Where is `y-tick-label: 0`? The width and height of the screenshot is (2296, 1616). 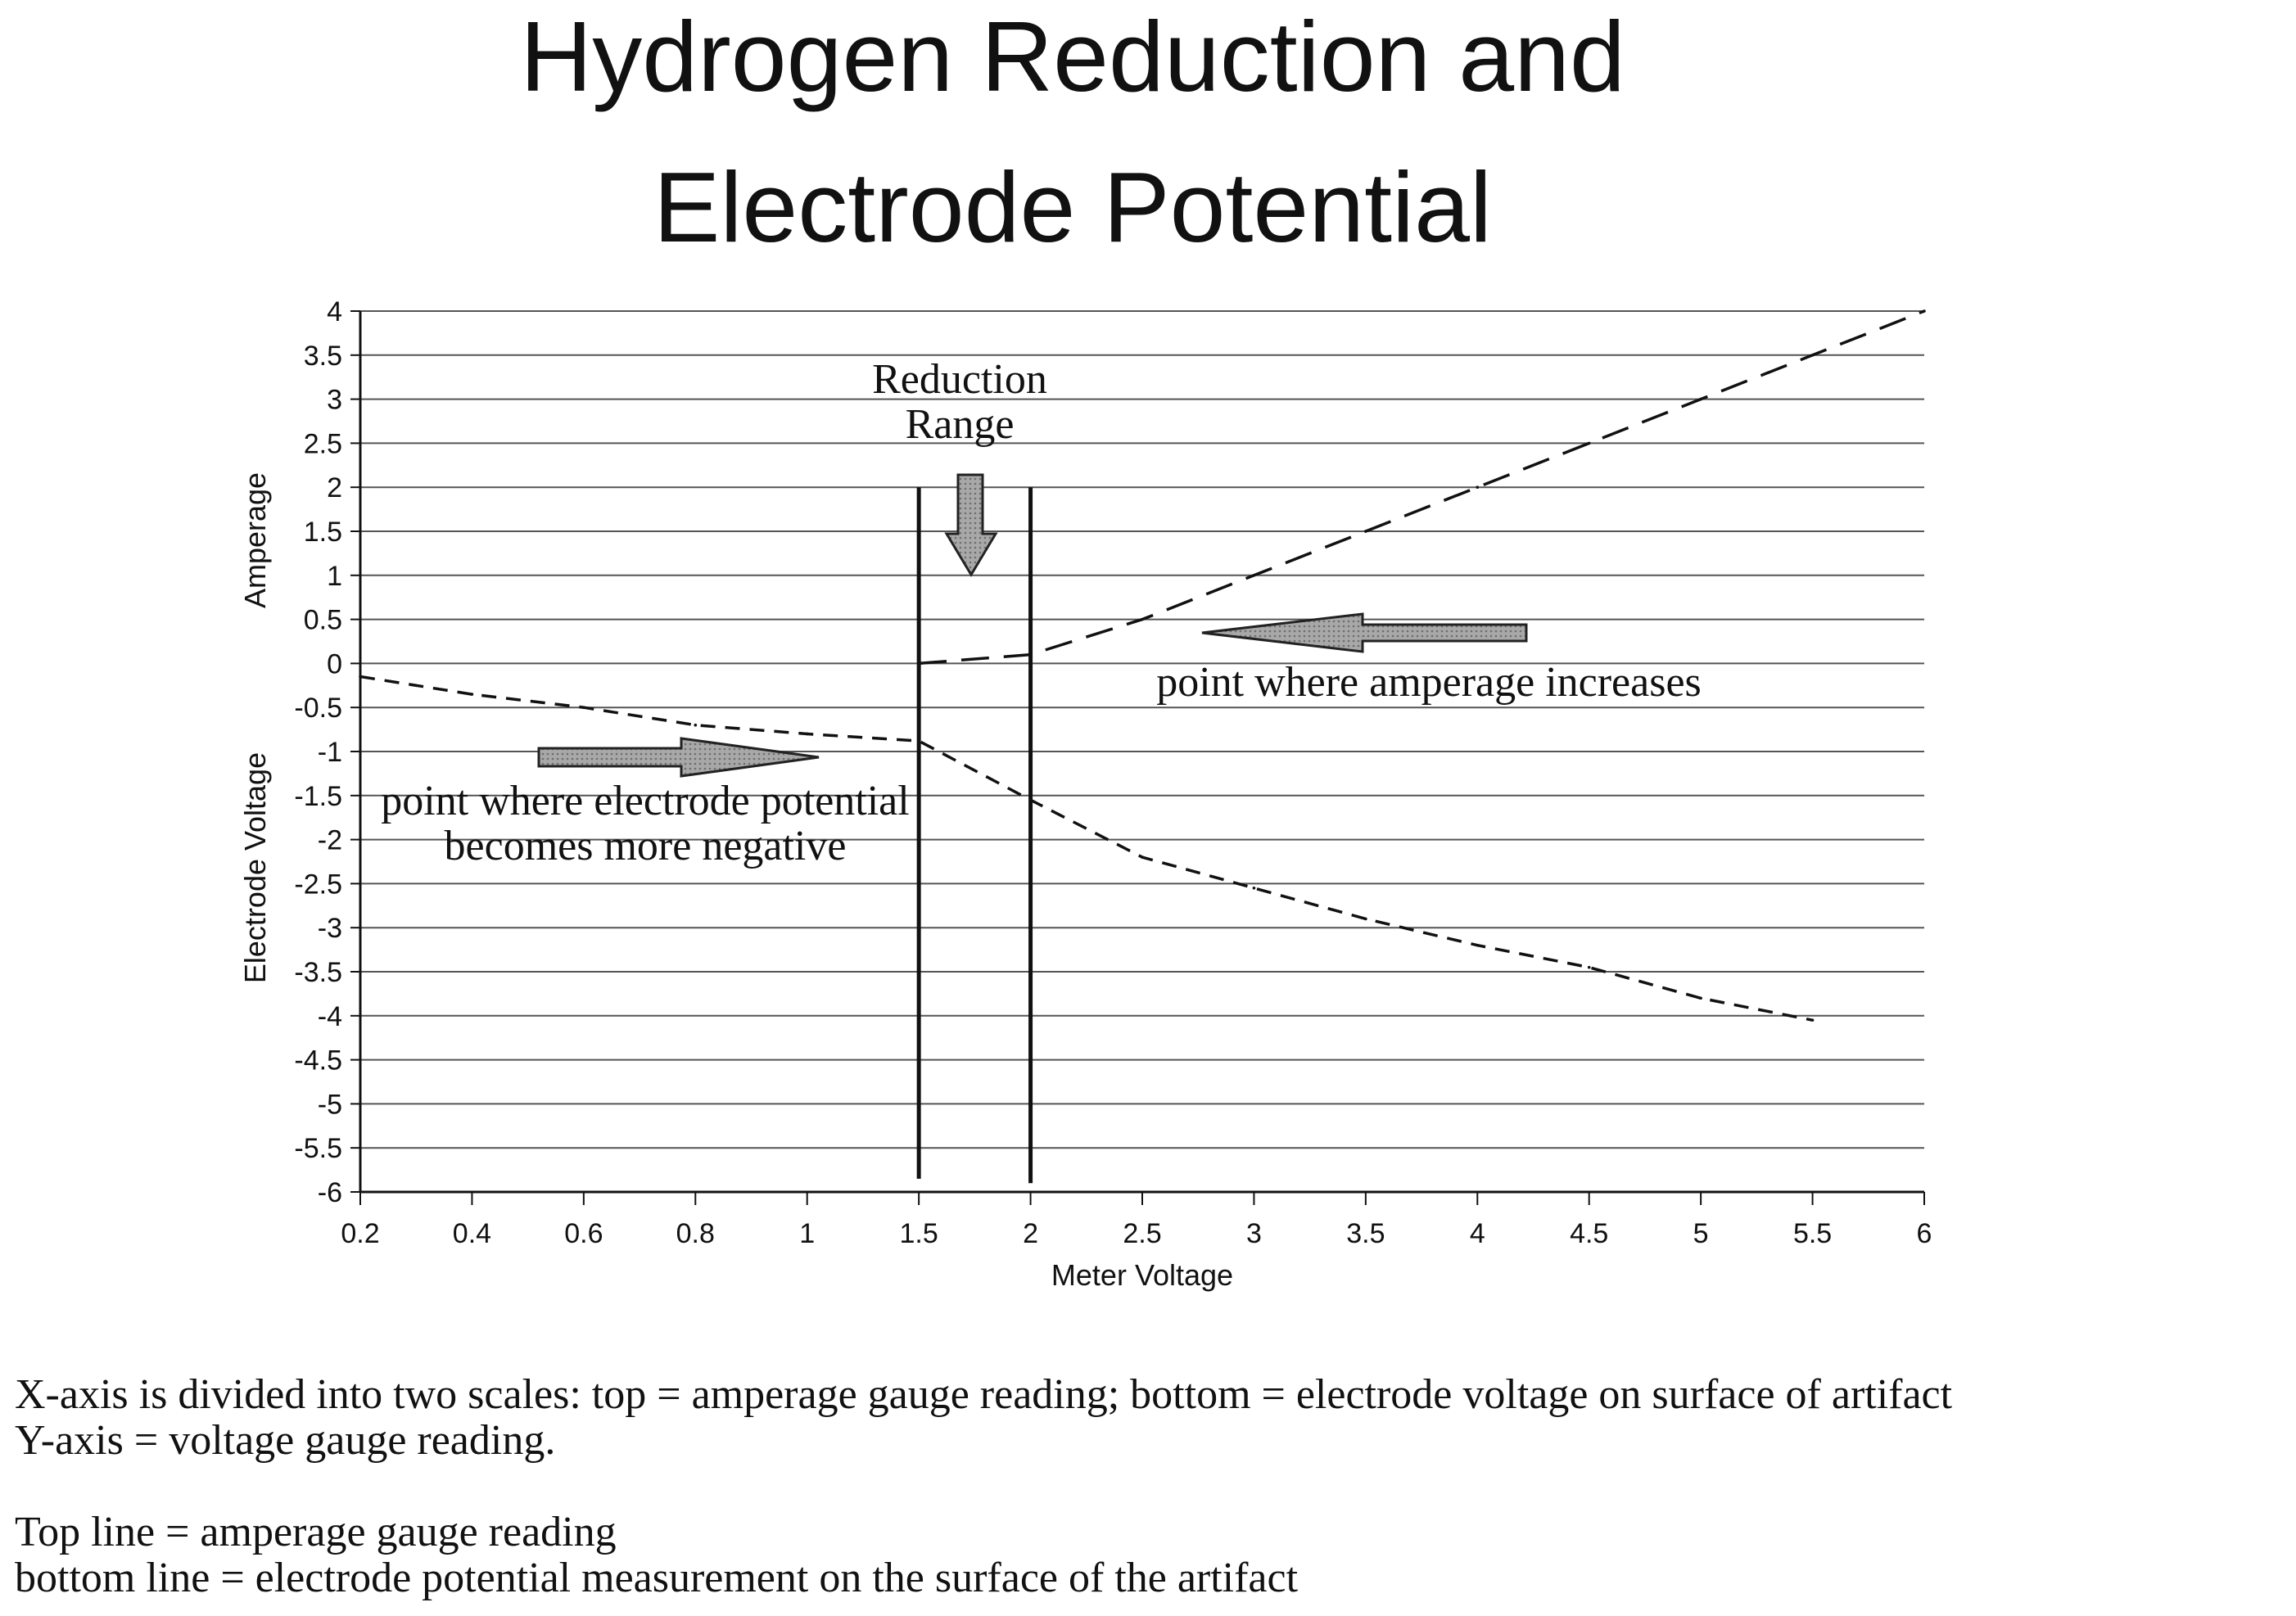 y-tick-label: 0 is located at coordinates (334, 664).